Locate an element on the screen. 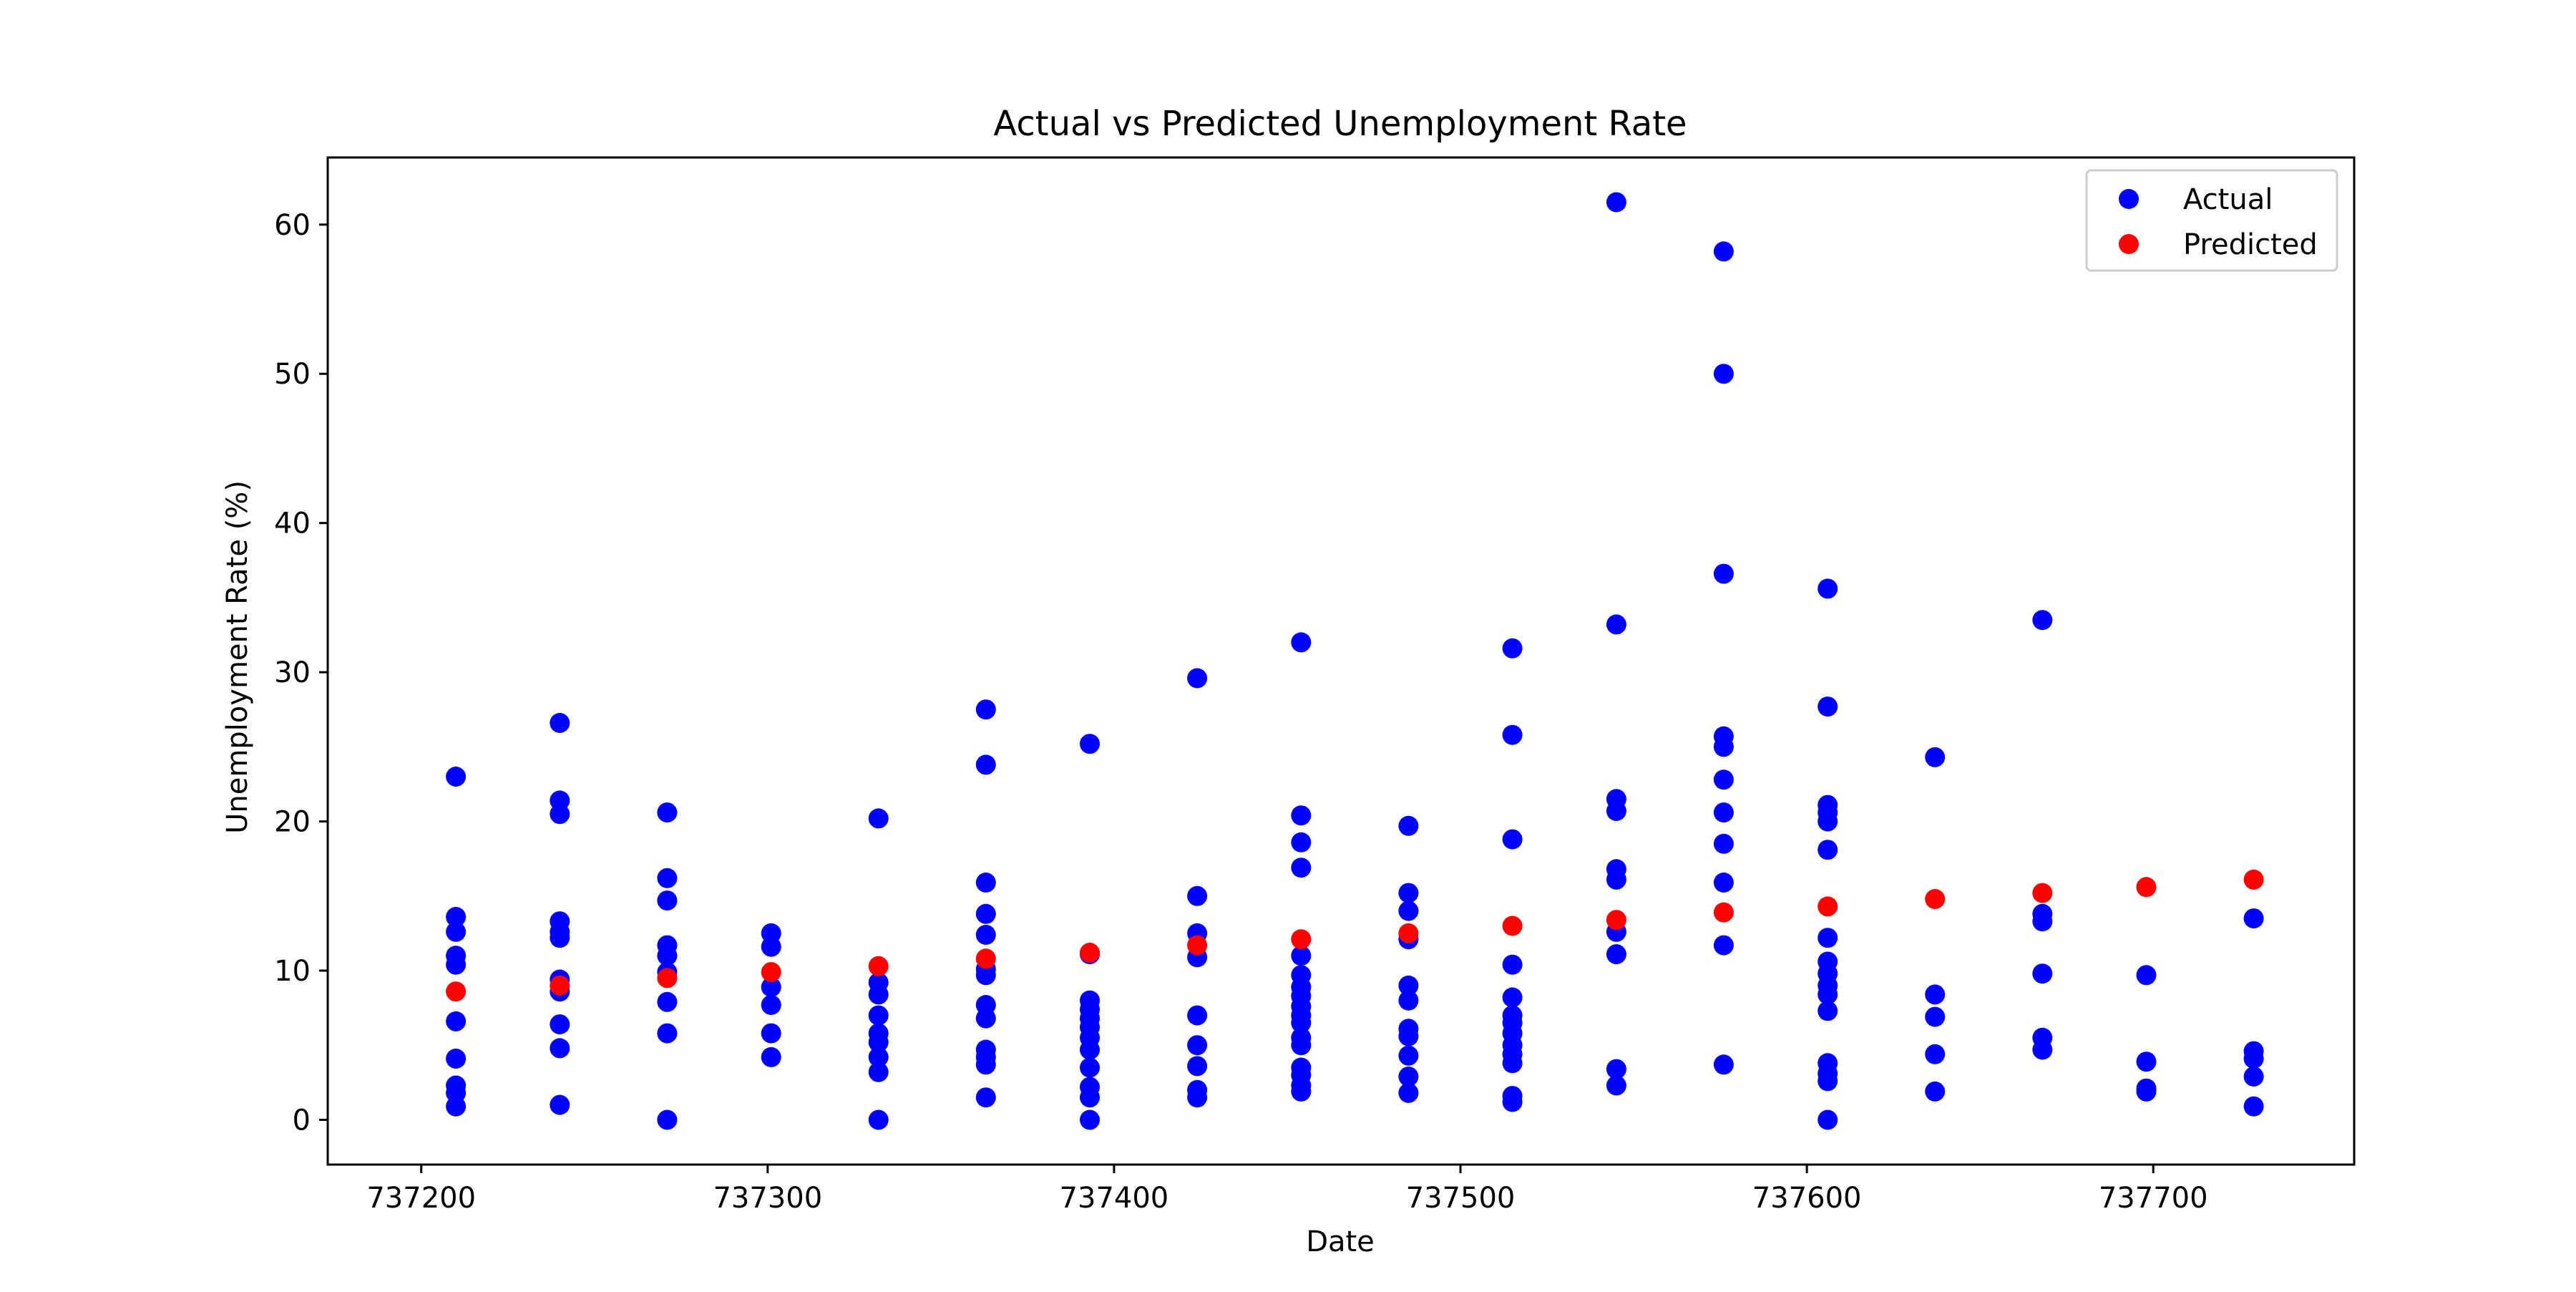  chart-title: Actual vs Predicted Unemployment Rate is located at coordinates (1340, 124).